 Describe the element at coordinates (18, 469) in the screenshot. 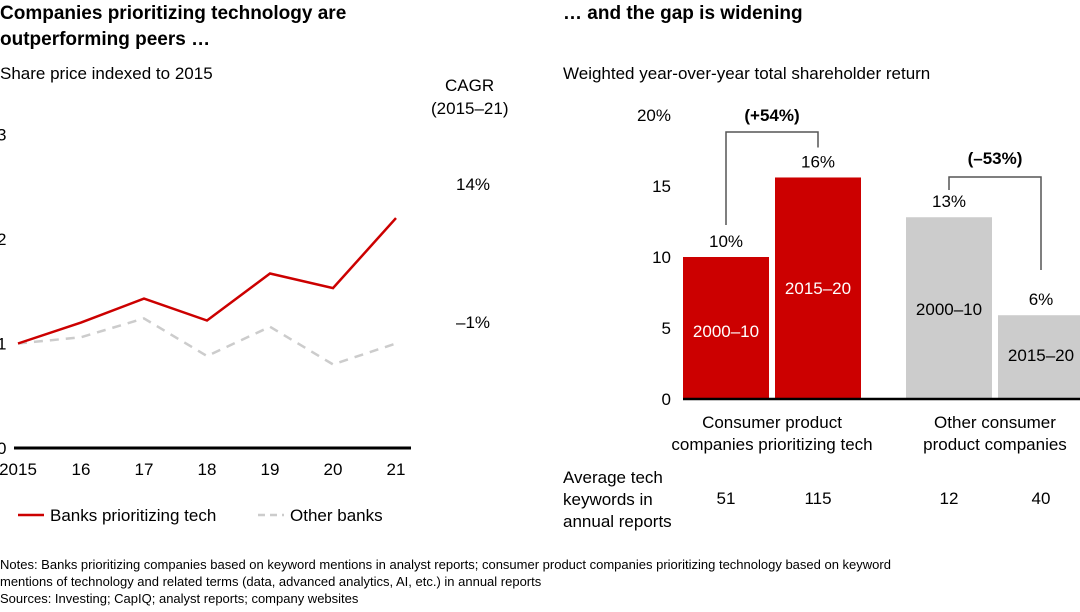

I see `x-tick-label: 2015` at that location.